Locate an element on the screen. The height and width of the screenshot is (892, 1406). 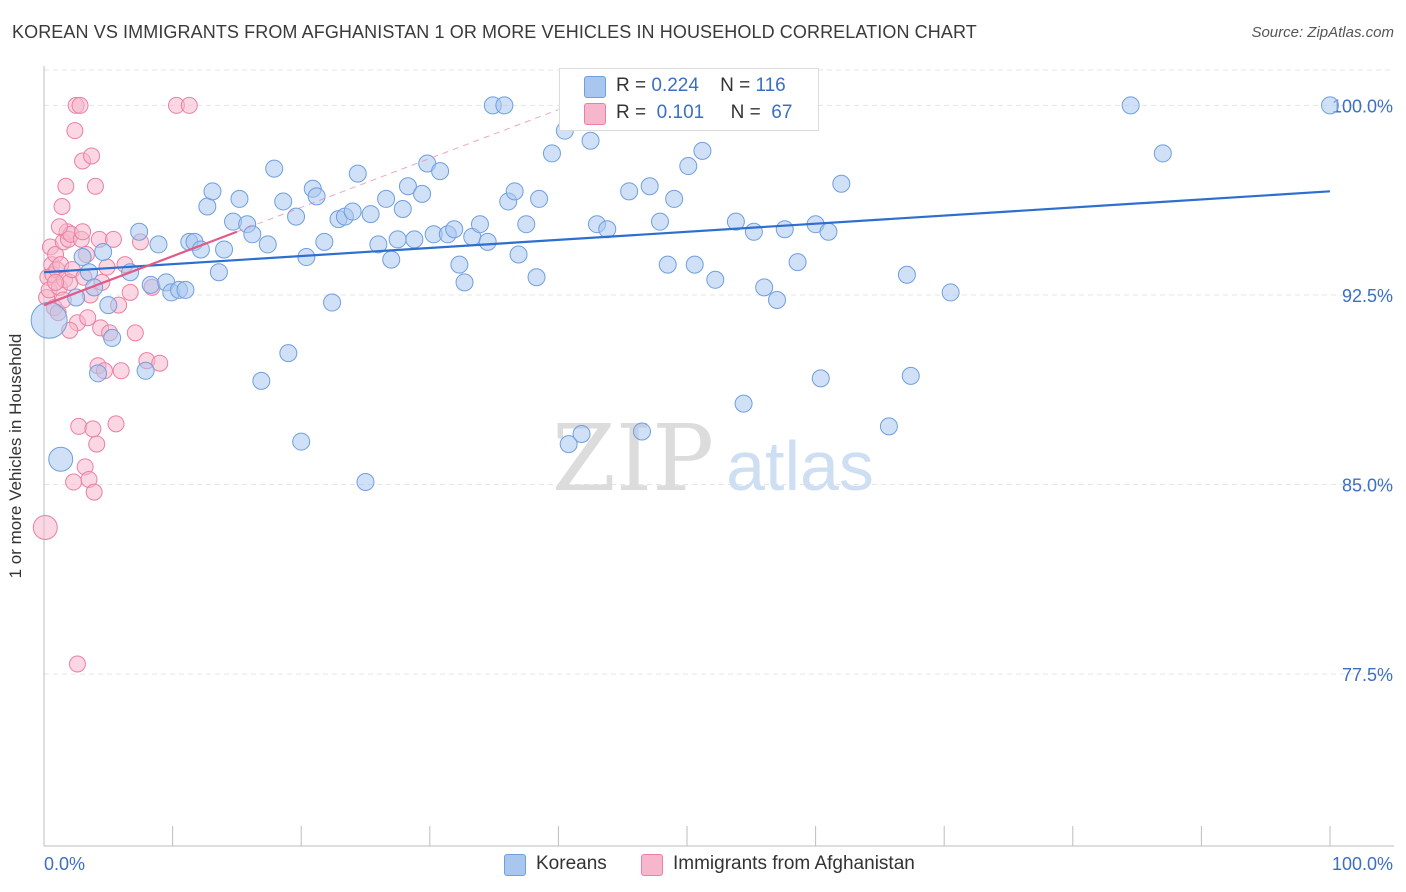
y-tick-label: 92.5% is located at coordinates (1367, 296).